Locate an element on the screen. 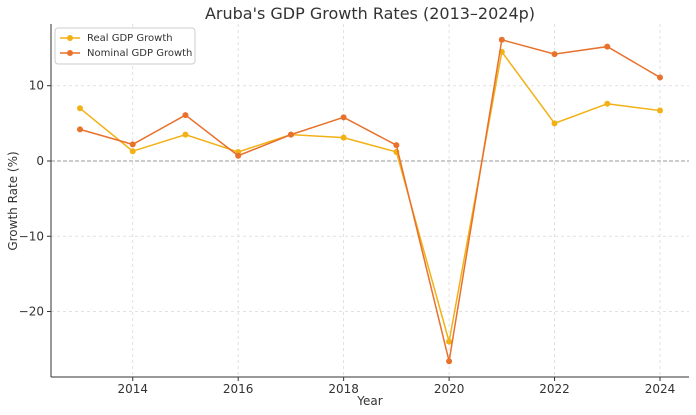  y-tick-label: 0 is located at coordinates (40, 161).